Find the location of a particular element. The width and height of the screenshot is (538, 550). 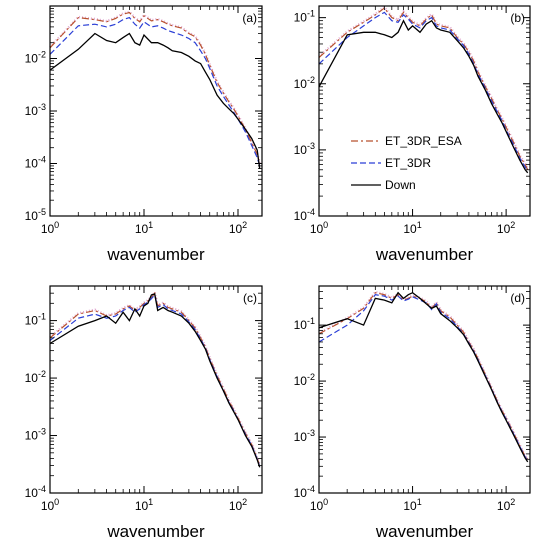

y-tick-label: 10⁻⁵ is located at coordinates (35, 215).